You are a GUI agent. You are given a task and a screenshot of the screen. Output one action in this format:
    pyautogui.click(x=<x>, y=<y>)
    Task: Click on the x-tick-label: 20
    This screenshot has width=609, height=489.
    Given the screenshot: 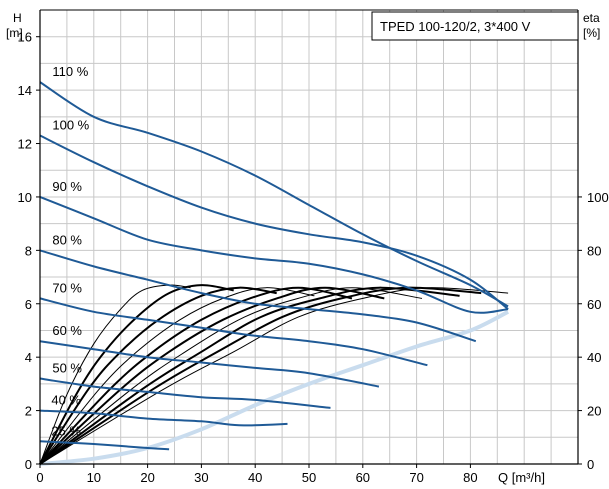 What is the action you would take?
    pyautogui.click(x=147, y=477)
    